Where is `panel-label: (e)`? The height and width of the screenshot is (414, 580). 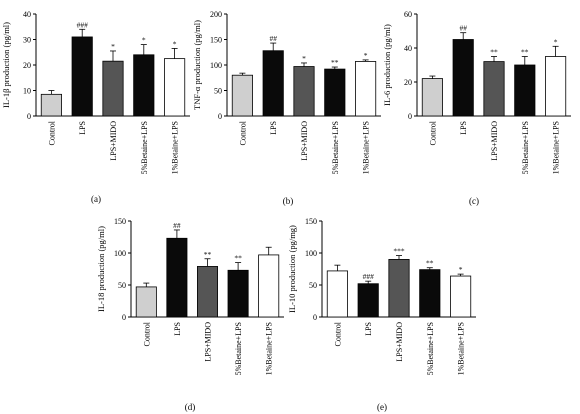
panel-label: (e) is located at coordinates (382, 407).